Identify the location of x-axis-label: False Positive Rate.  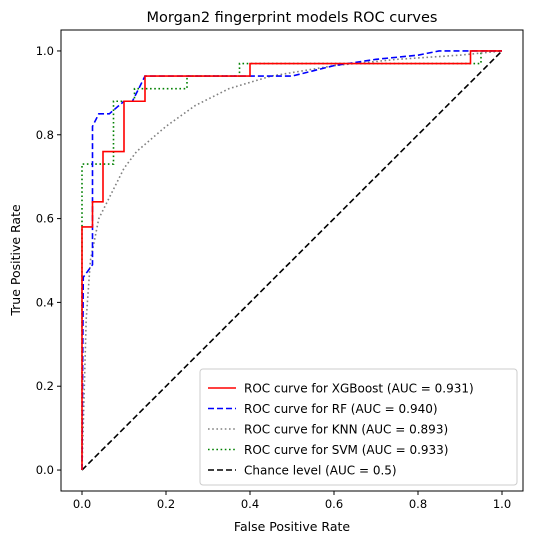
(292, 526).